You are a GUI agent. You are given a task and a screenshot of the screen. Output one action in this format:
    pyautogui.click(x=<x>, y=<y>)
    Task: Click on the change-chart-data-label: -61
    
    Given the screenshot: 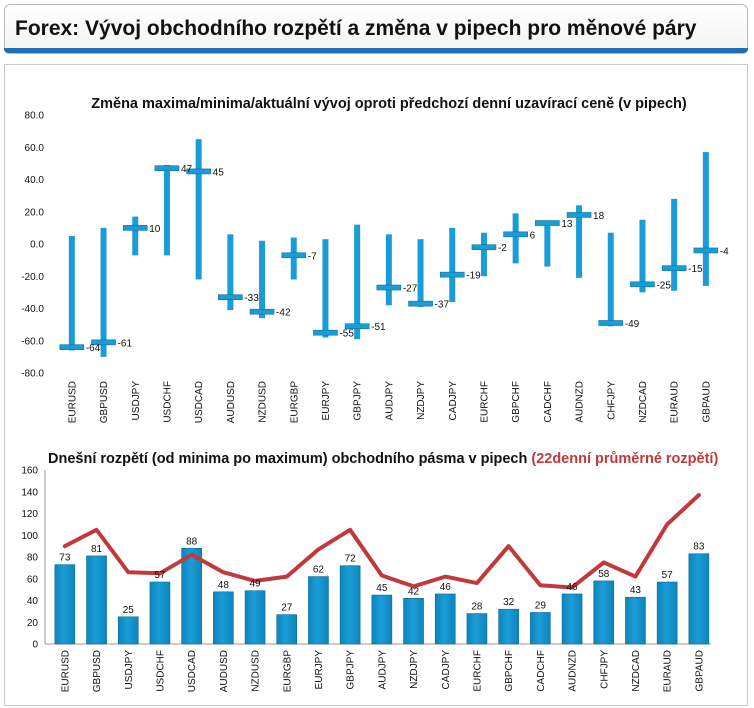 What is the action you would take?
    pyautogui.click(x=125, y=343)
    